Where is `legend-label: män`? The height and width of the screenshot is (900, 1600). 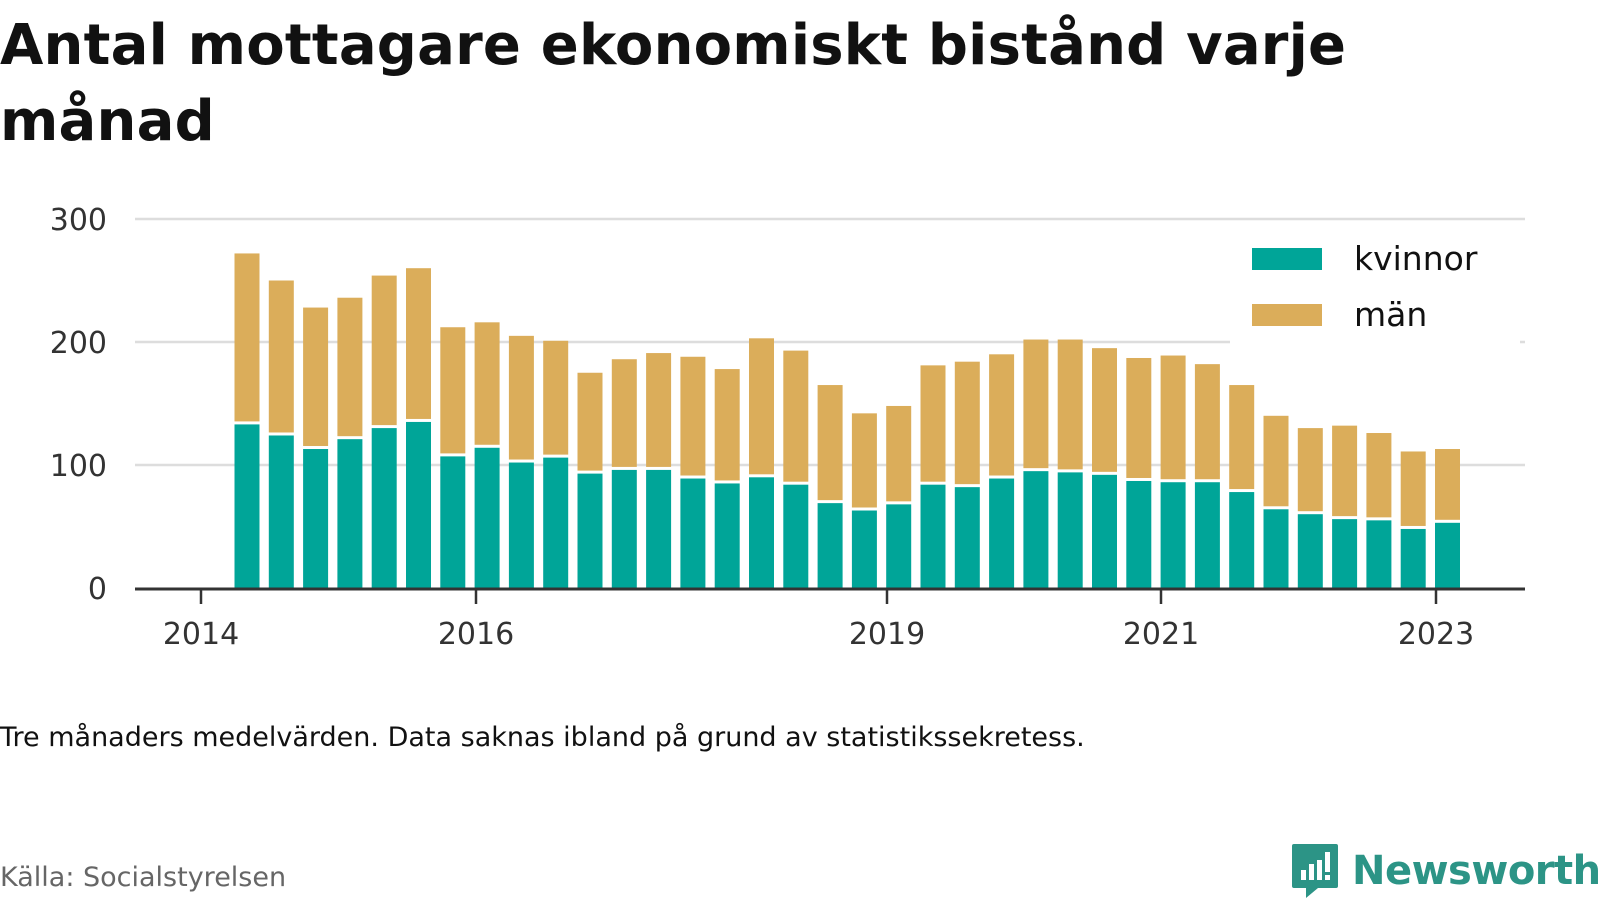
legend-label: män is located at coordinates (1390, 314).